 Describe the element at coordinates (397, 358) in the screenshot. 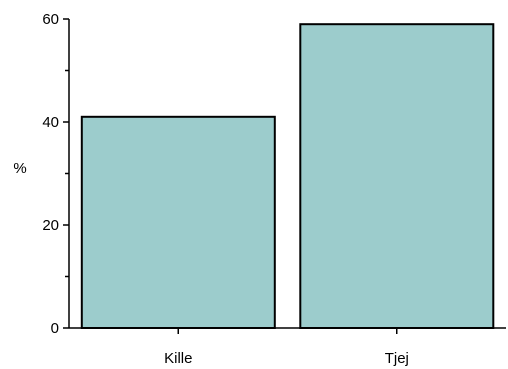

I see `x-tick-label-tjej: Tjej` at that location.